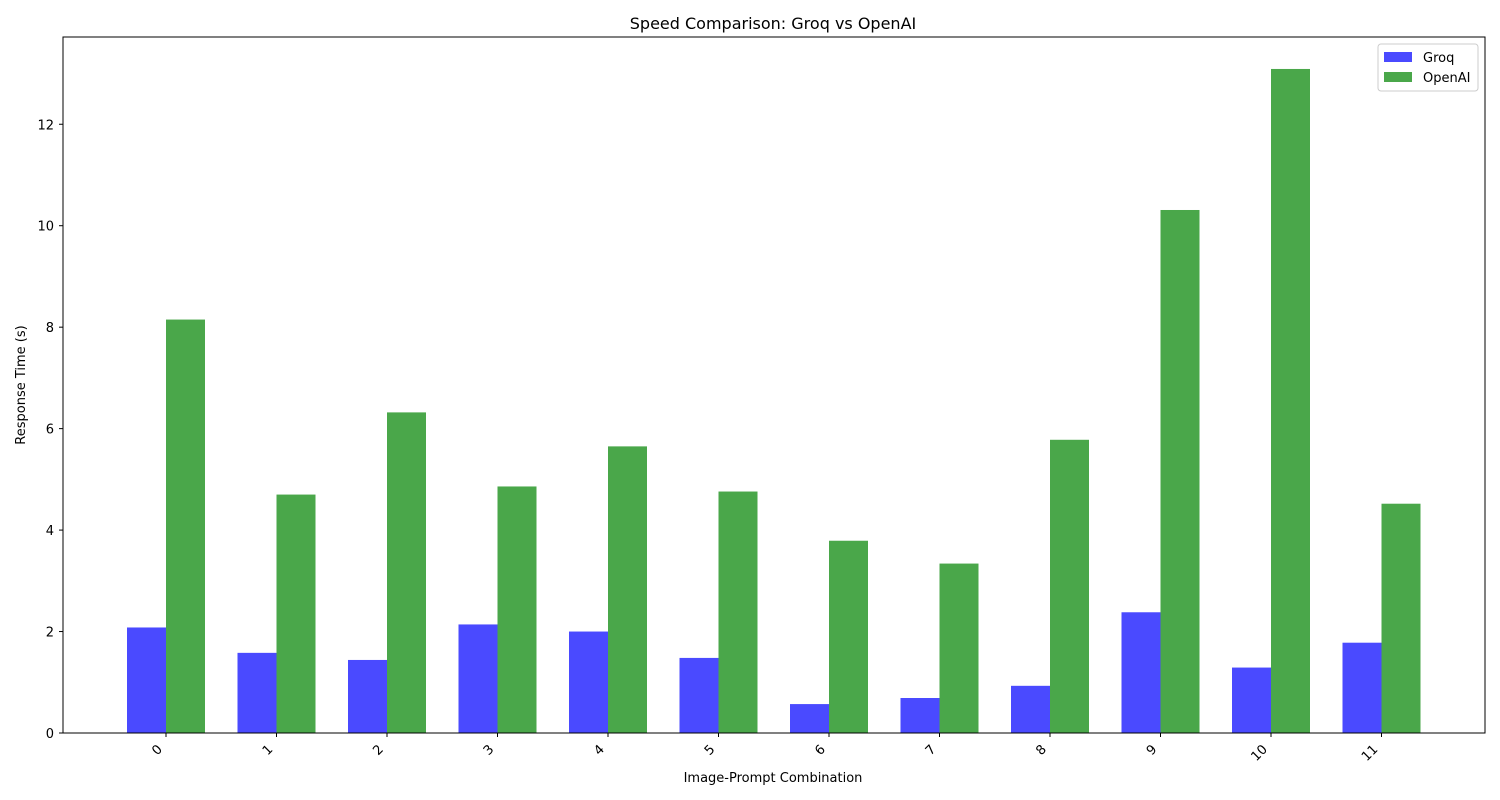 This screenshot has width=1500, height=800. Describe the element at coordinates (1446, 78) in the screenshot. I see `legend-label-openai: OpenAI` at that location.